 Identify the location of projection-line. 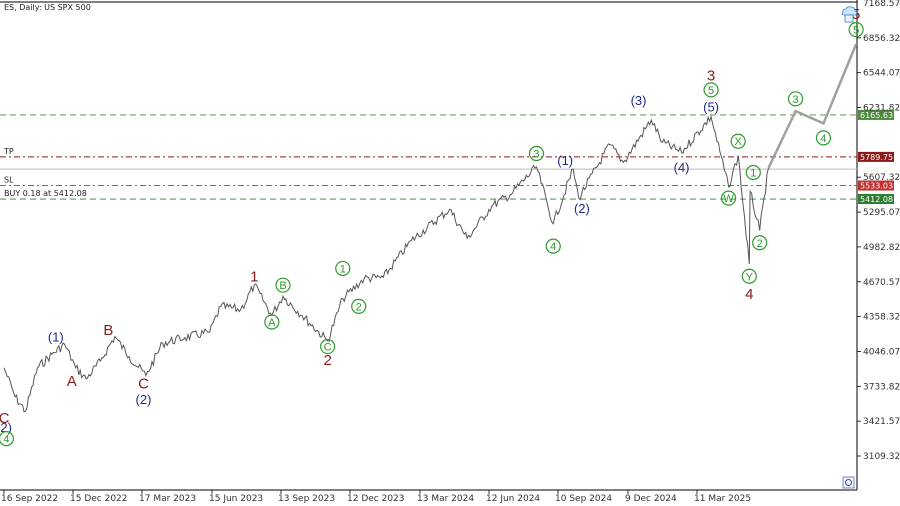
(812, 106).